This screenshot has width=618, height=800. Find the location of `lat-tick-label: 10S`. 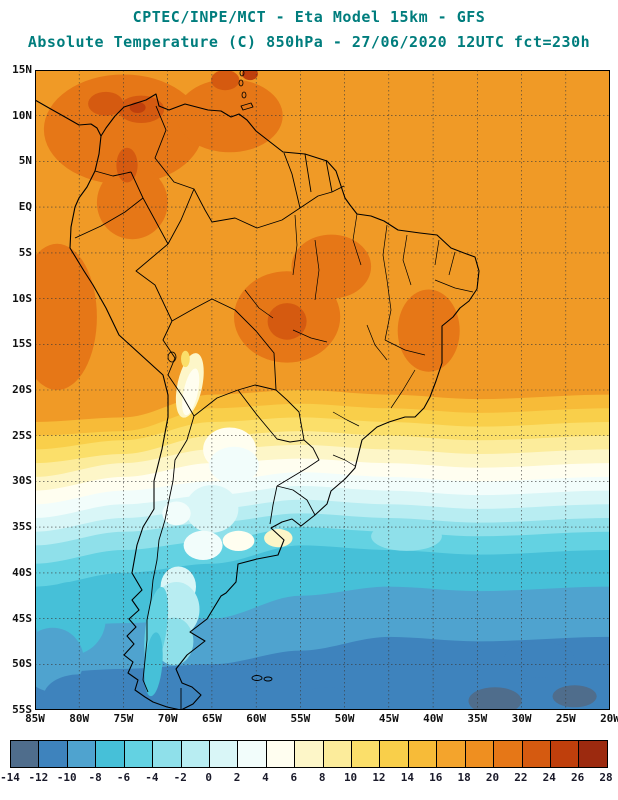

lat-tick-label: 10S is located at coordinates (22, 298).